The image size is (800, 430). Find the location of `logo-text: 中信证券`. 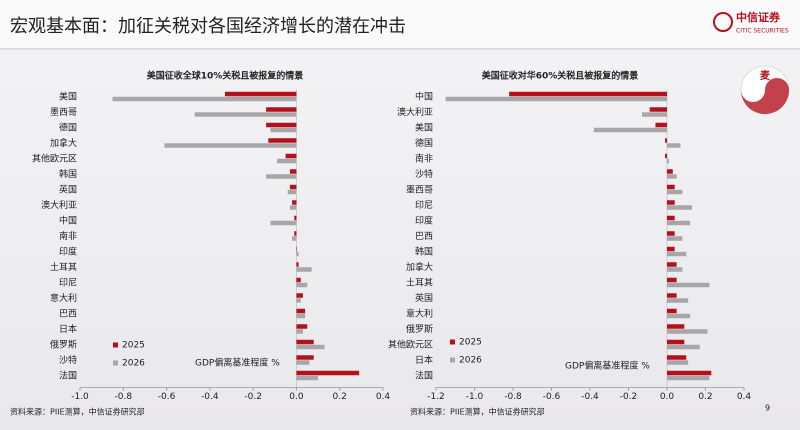

logo-text: 中信证券 is located at coordinates (758, 17).